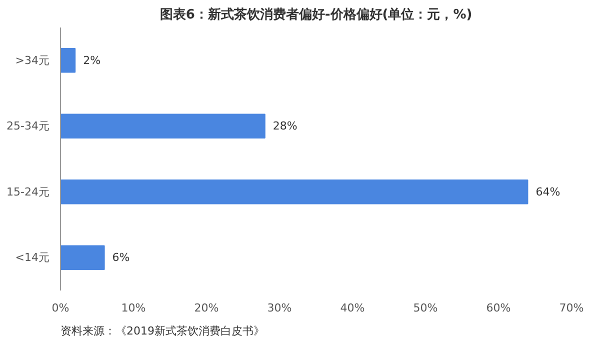  I want to click on y-tick-label: <14元, so click(32, 257).